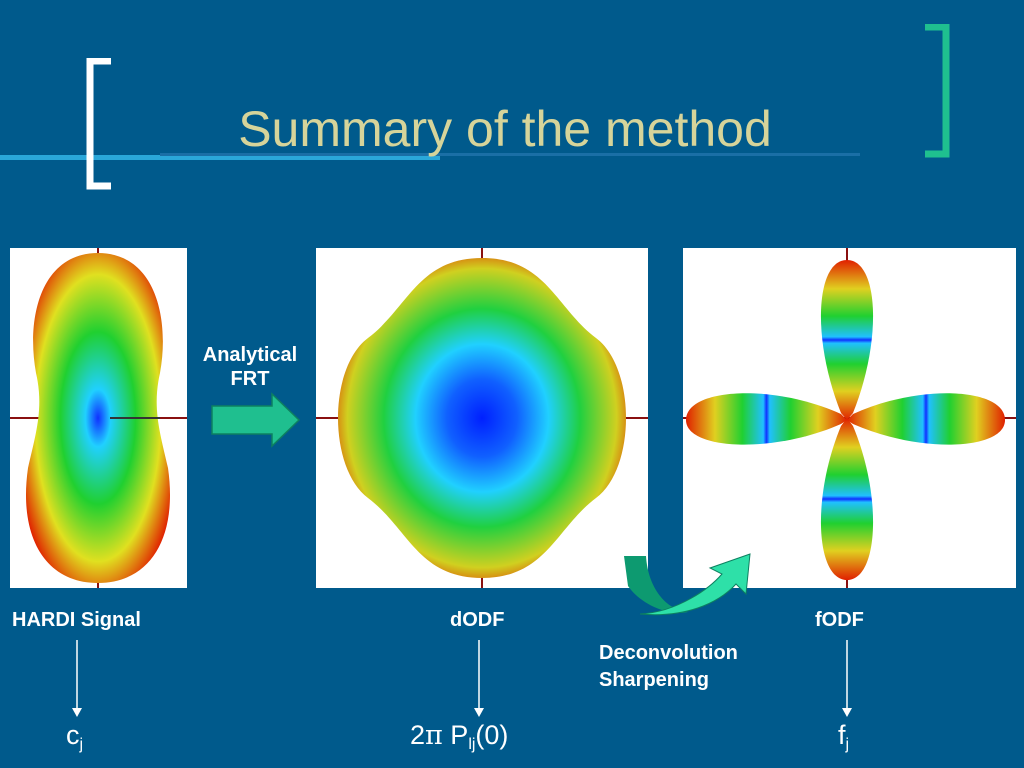  I want to click on fodf-panel, so click(849, 418).